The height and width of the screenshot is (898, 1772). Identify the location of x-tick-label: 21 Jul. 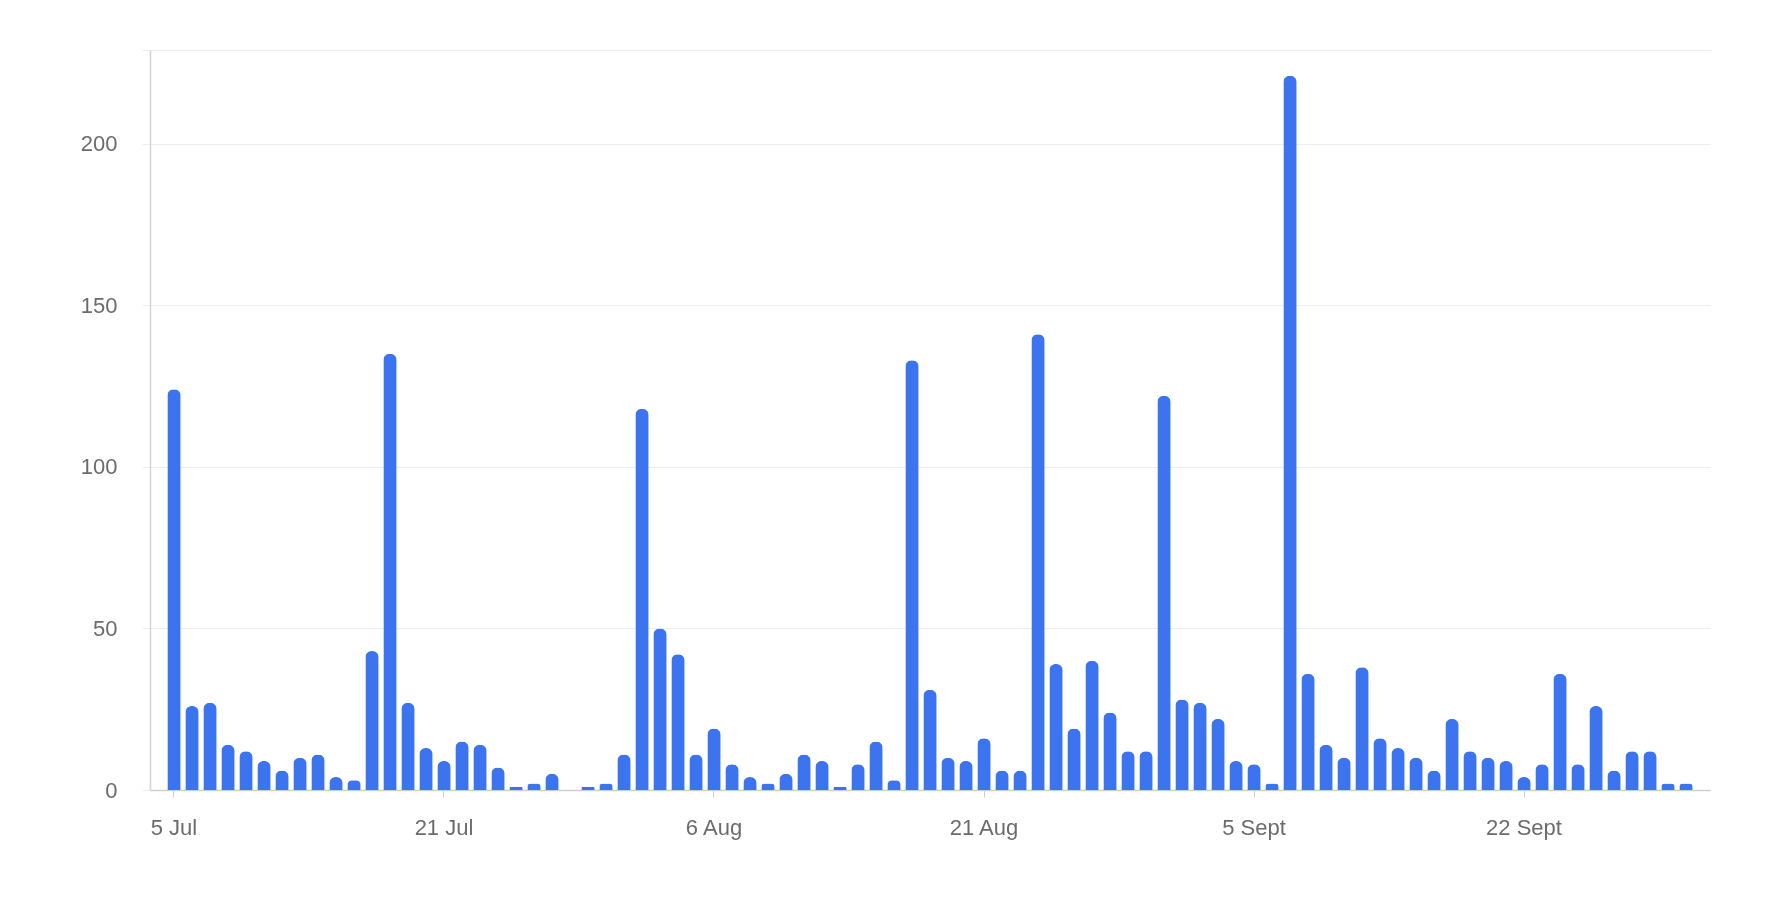
(444, 827).